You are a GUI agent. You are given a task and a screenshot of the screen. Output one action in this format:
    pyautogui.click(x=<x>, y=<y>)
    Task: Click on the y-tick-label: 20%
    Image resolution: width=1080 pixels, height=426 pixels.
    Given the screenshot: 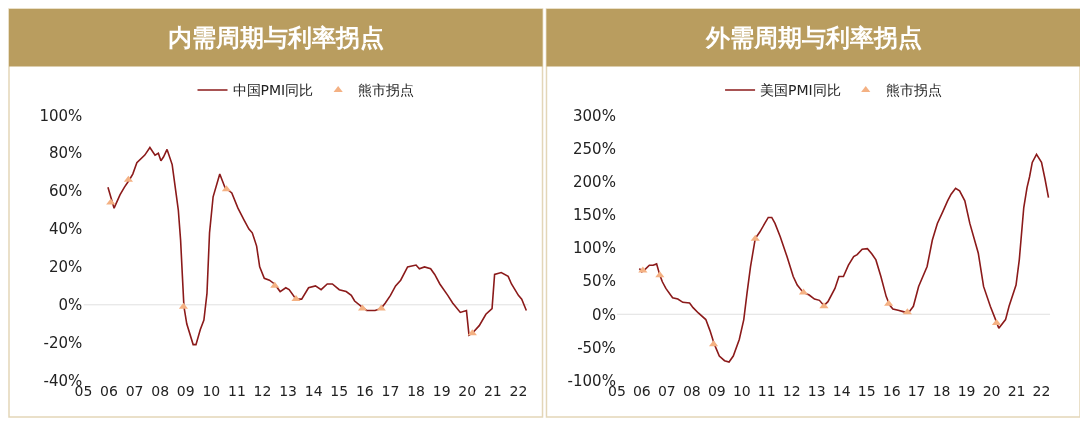 What is the action you would take?
    pyautogui.click(x=66, y=267)
    